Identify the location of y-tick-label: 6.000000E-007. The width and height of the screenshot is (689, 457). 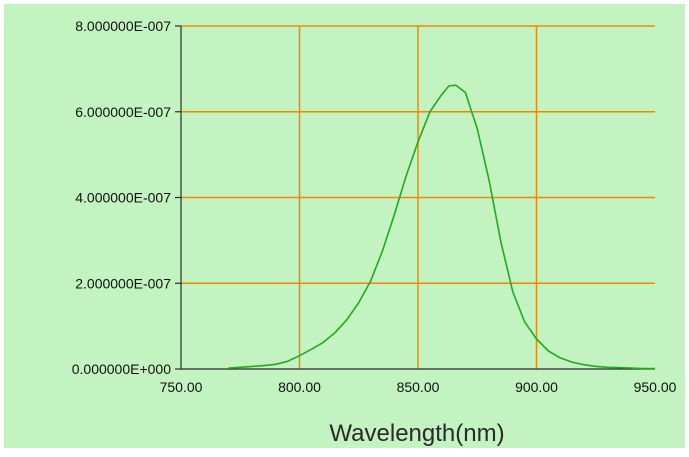
(123, 112).